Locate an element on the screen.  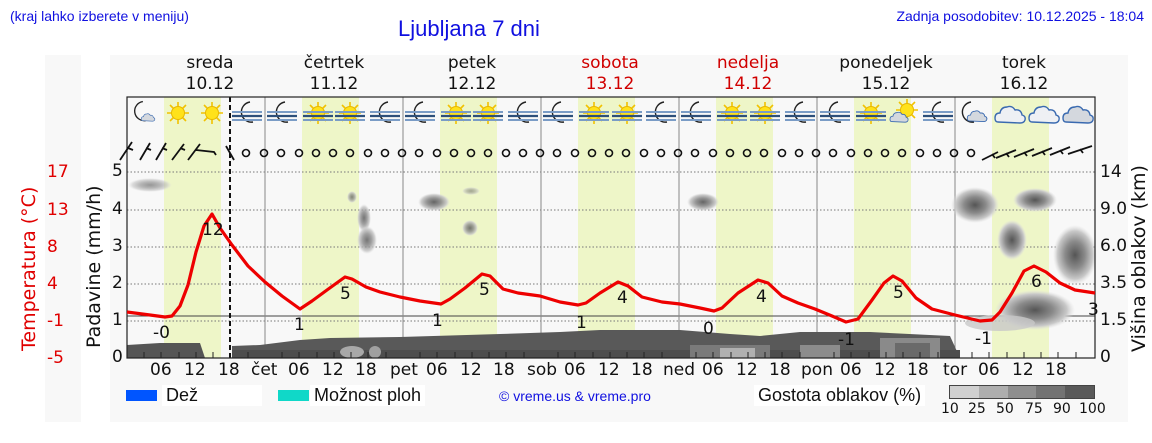
x-tick: pet is located at coordinates (404, 370).